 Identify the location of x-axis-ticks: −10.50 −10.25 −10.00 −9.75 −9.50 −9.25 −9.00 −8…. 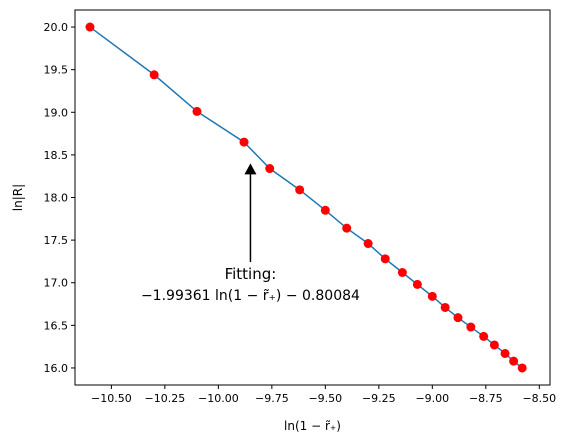
(323, 395).